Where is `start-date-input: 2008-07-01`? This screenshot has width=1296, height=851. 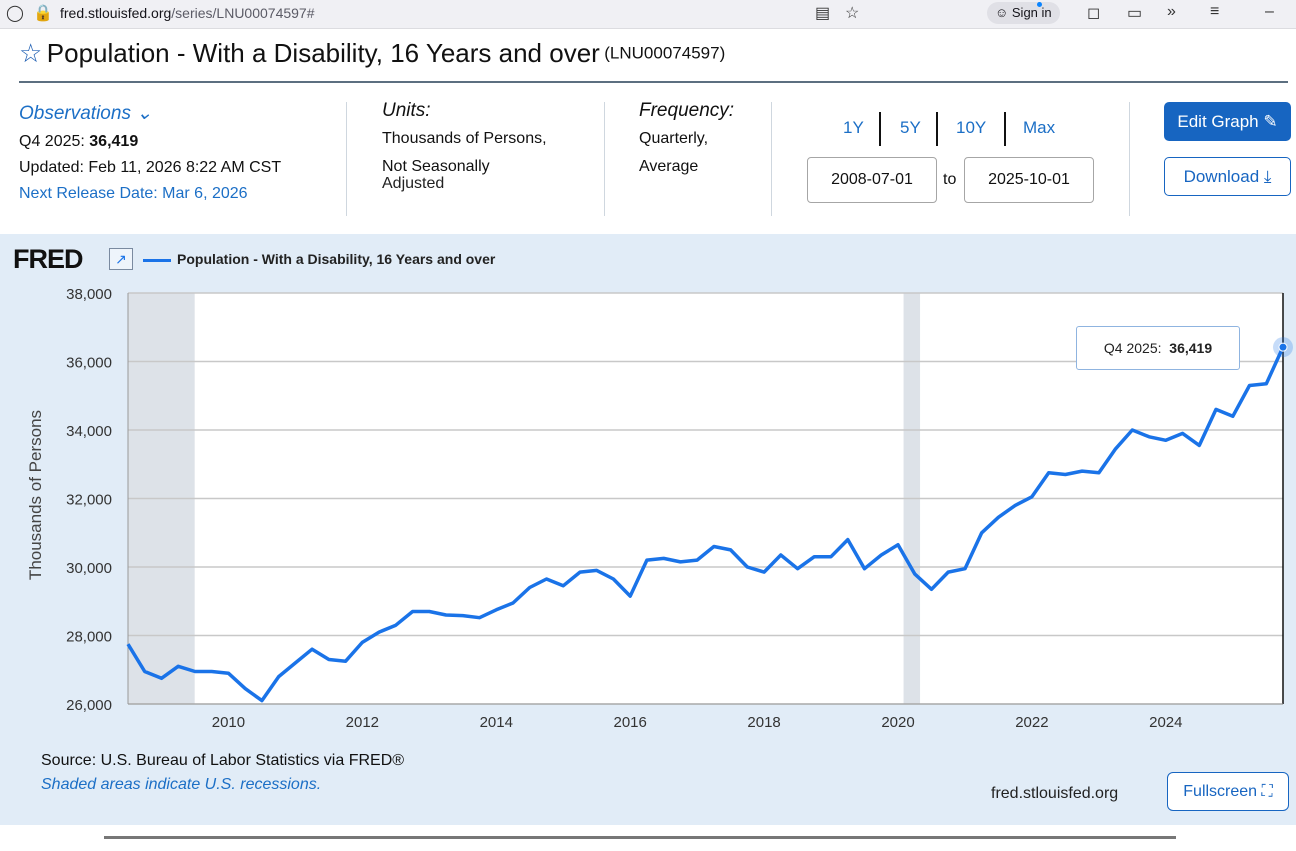 start-date-input: 2008-07-01 is located at coordinates (872, 180).